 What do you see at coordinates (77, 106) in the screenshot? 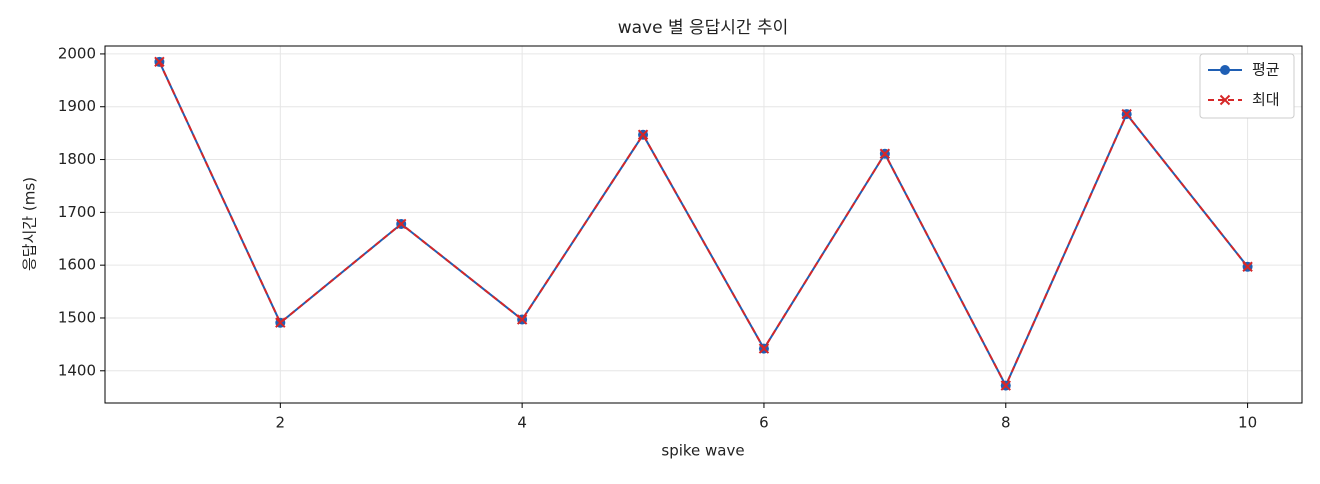
I see `y-tick-label: 1900` at bounding box center [77, 106].